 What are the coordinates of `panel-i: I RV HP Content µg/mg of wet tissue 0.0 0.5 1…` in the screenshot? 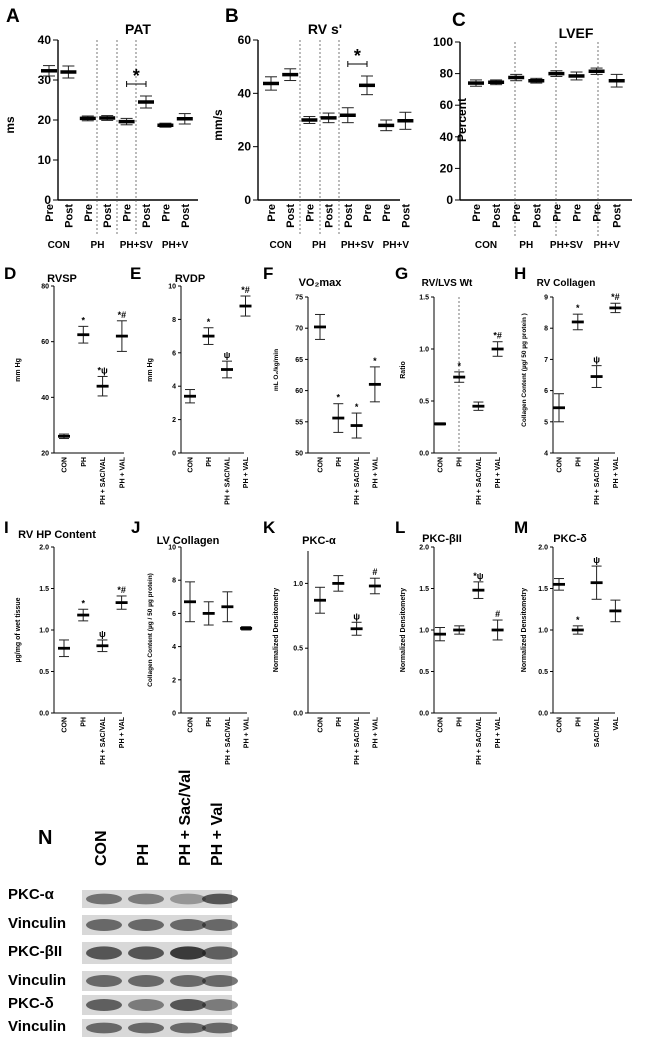 It's located at (66, 641).